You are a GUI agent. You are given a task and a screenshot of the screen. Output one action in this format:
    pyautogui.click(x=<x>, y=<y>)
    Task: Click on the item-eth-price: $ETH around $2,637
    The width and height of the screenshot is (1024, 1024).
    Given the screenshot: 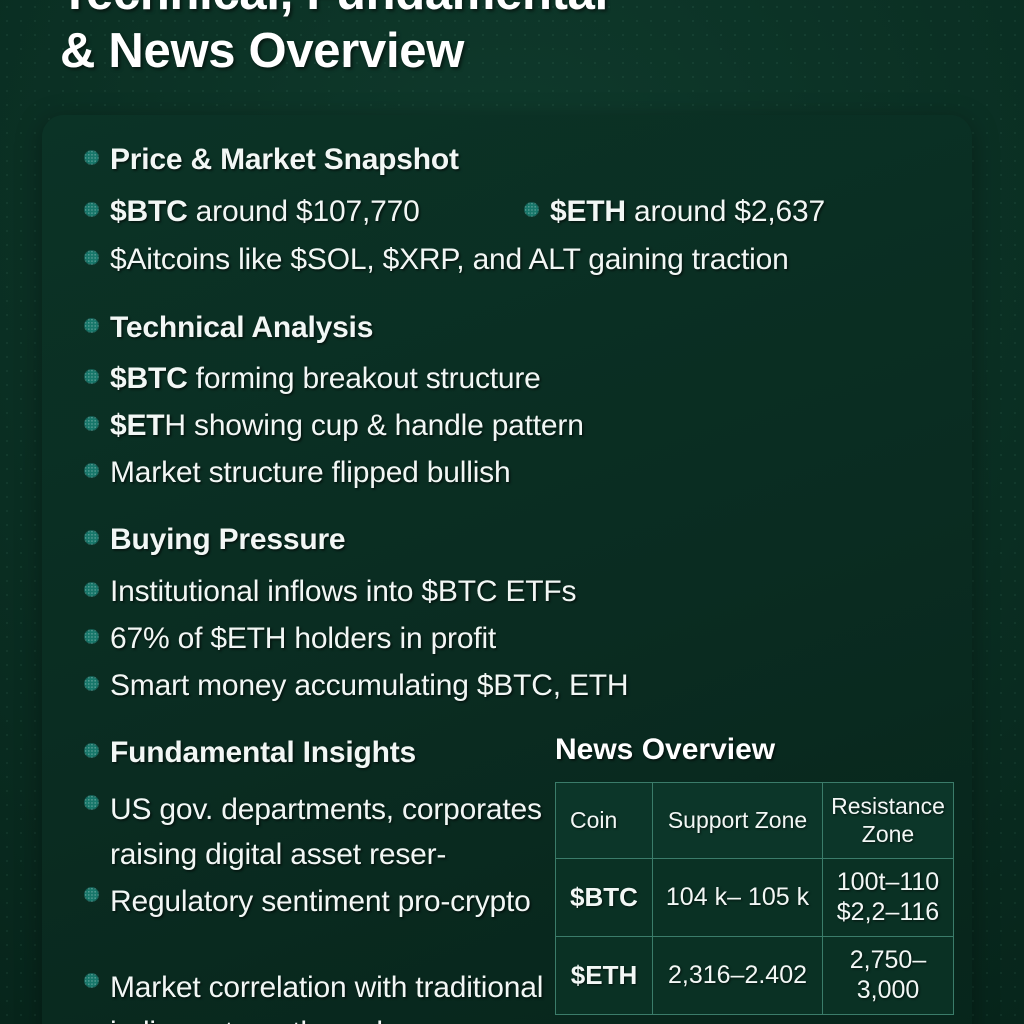 What is the action you would take?
    pyautogui.click(x=687, y=212)
    